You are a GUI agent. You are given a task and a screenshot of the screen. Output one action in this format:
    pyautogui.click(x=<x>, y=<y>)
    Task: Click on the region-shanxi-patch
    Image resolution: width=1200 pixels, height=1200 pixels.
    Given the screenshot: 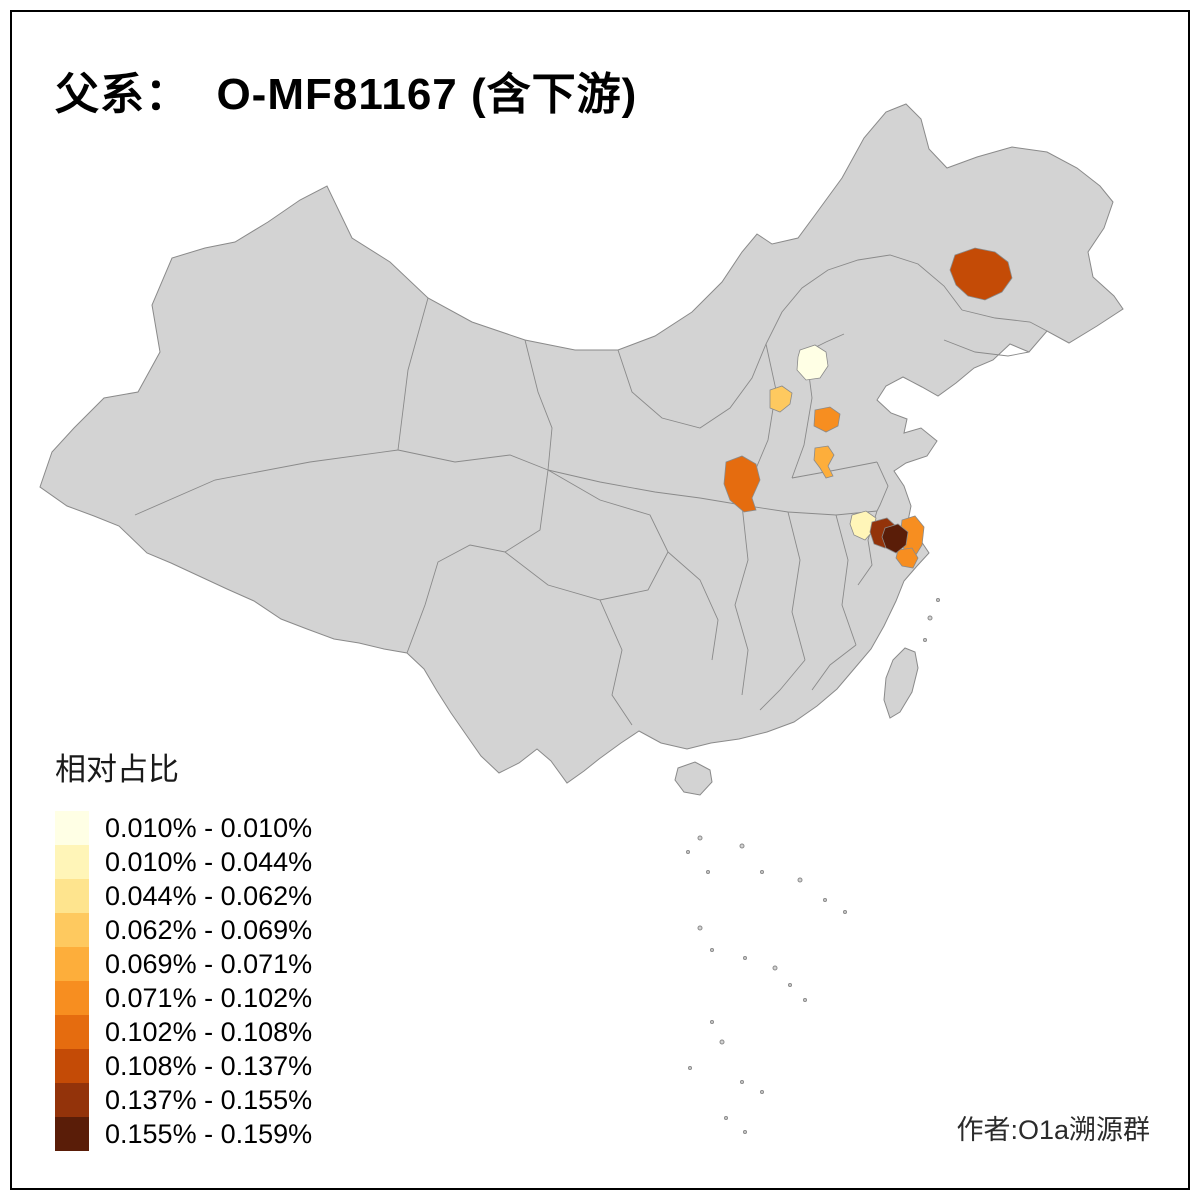 What is the action you would take?
    pyautogui.click(x=781, y=399)
    